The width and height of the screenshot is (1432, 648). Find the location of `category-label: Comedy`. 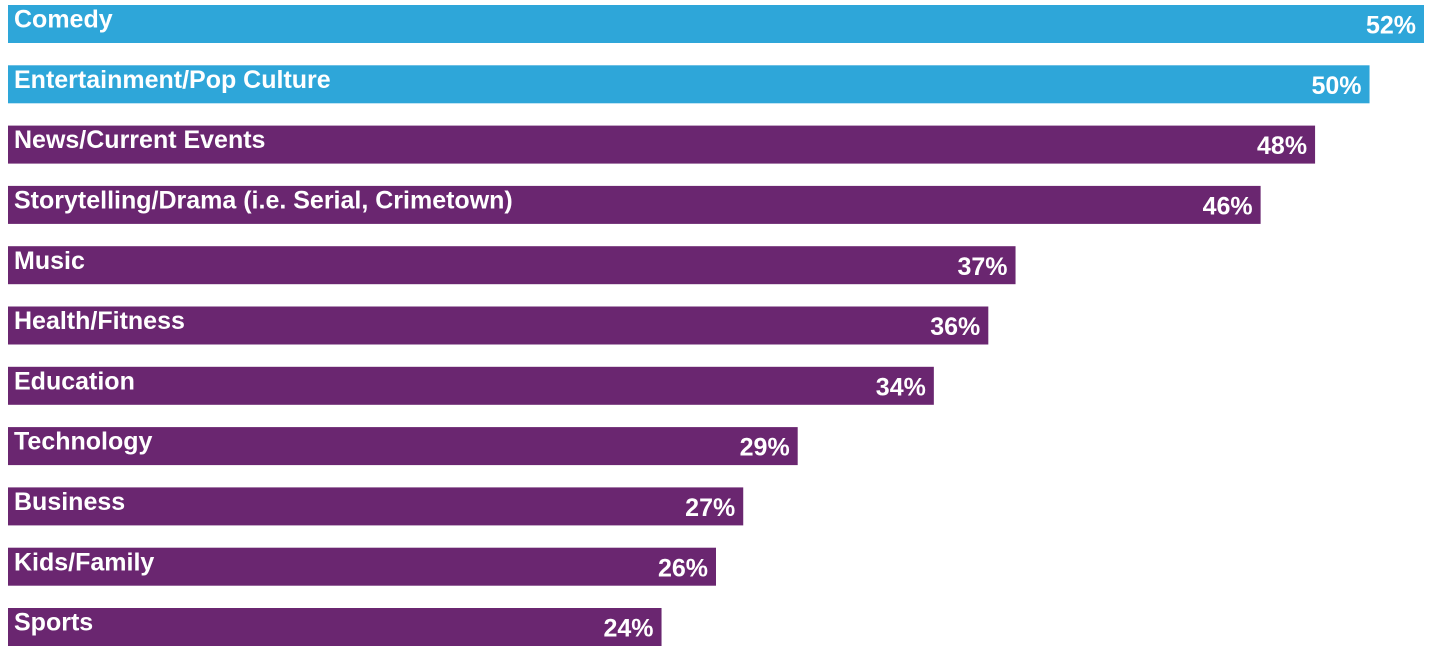

category-label: Comedy is located at coordinates (63, 20).